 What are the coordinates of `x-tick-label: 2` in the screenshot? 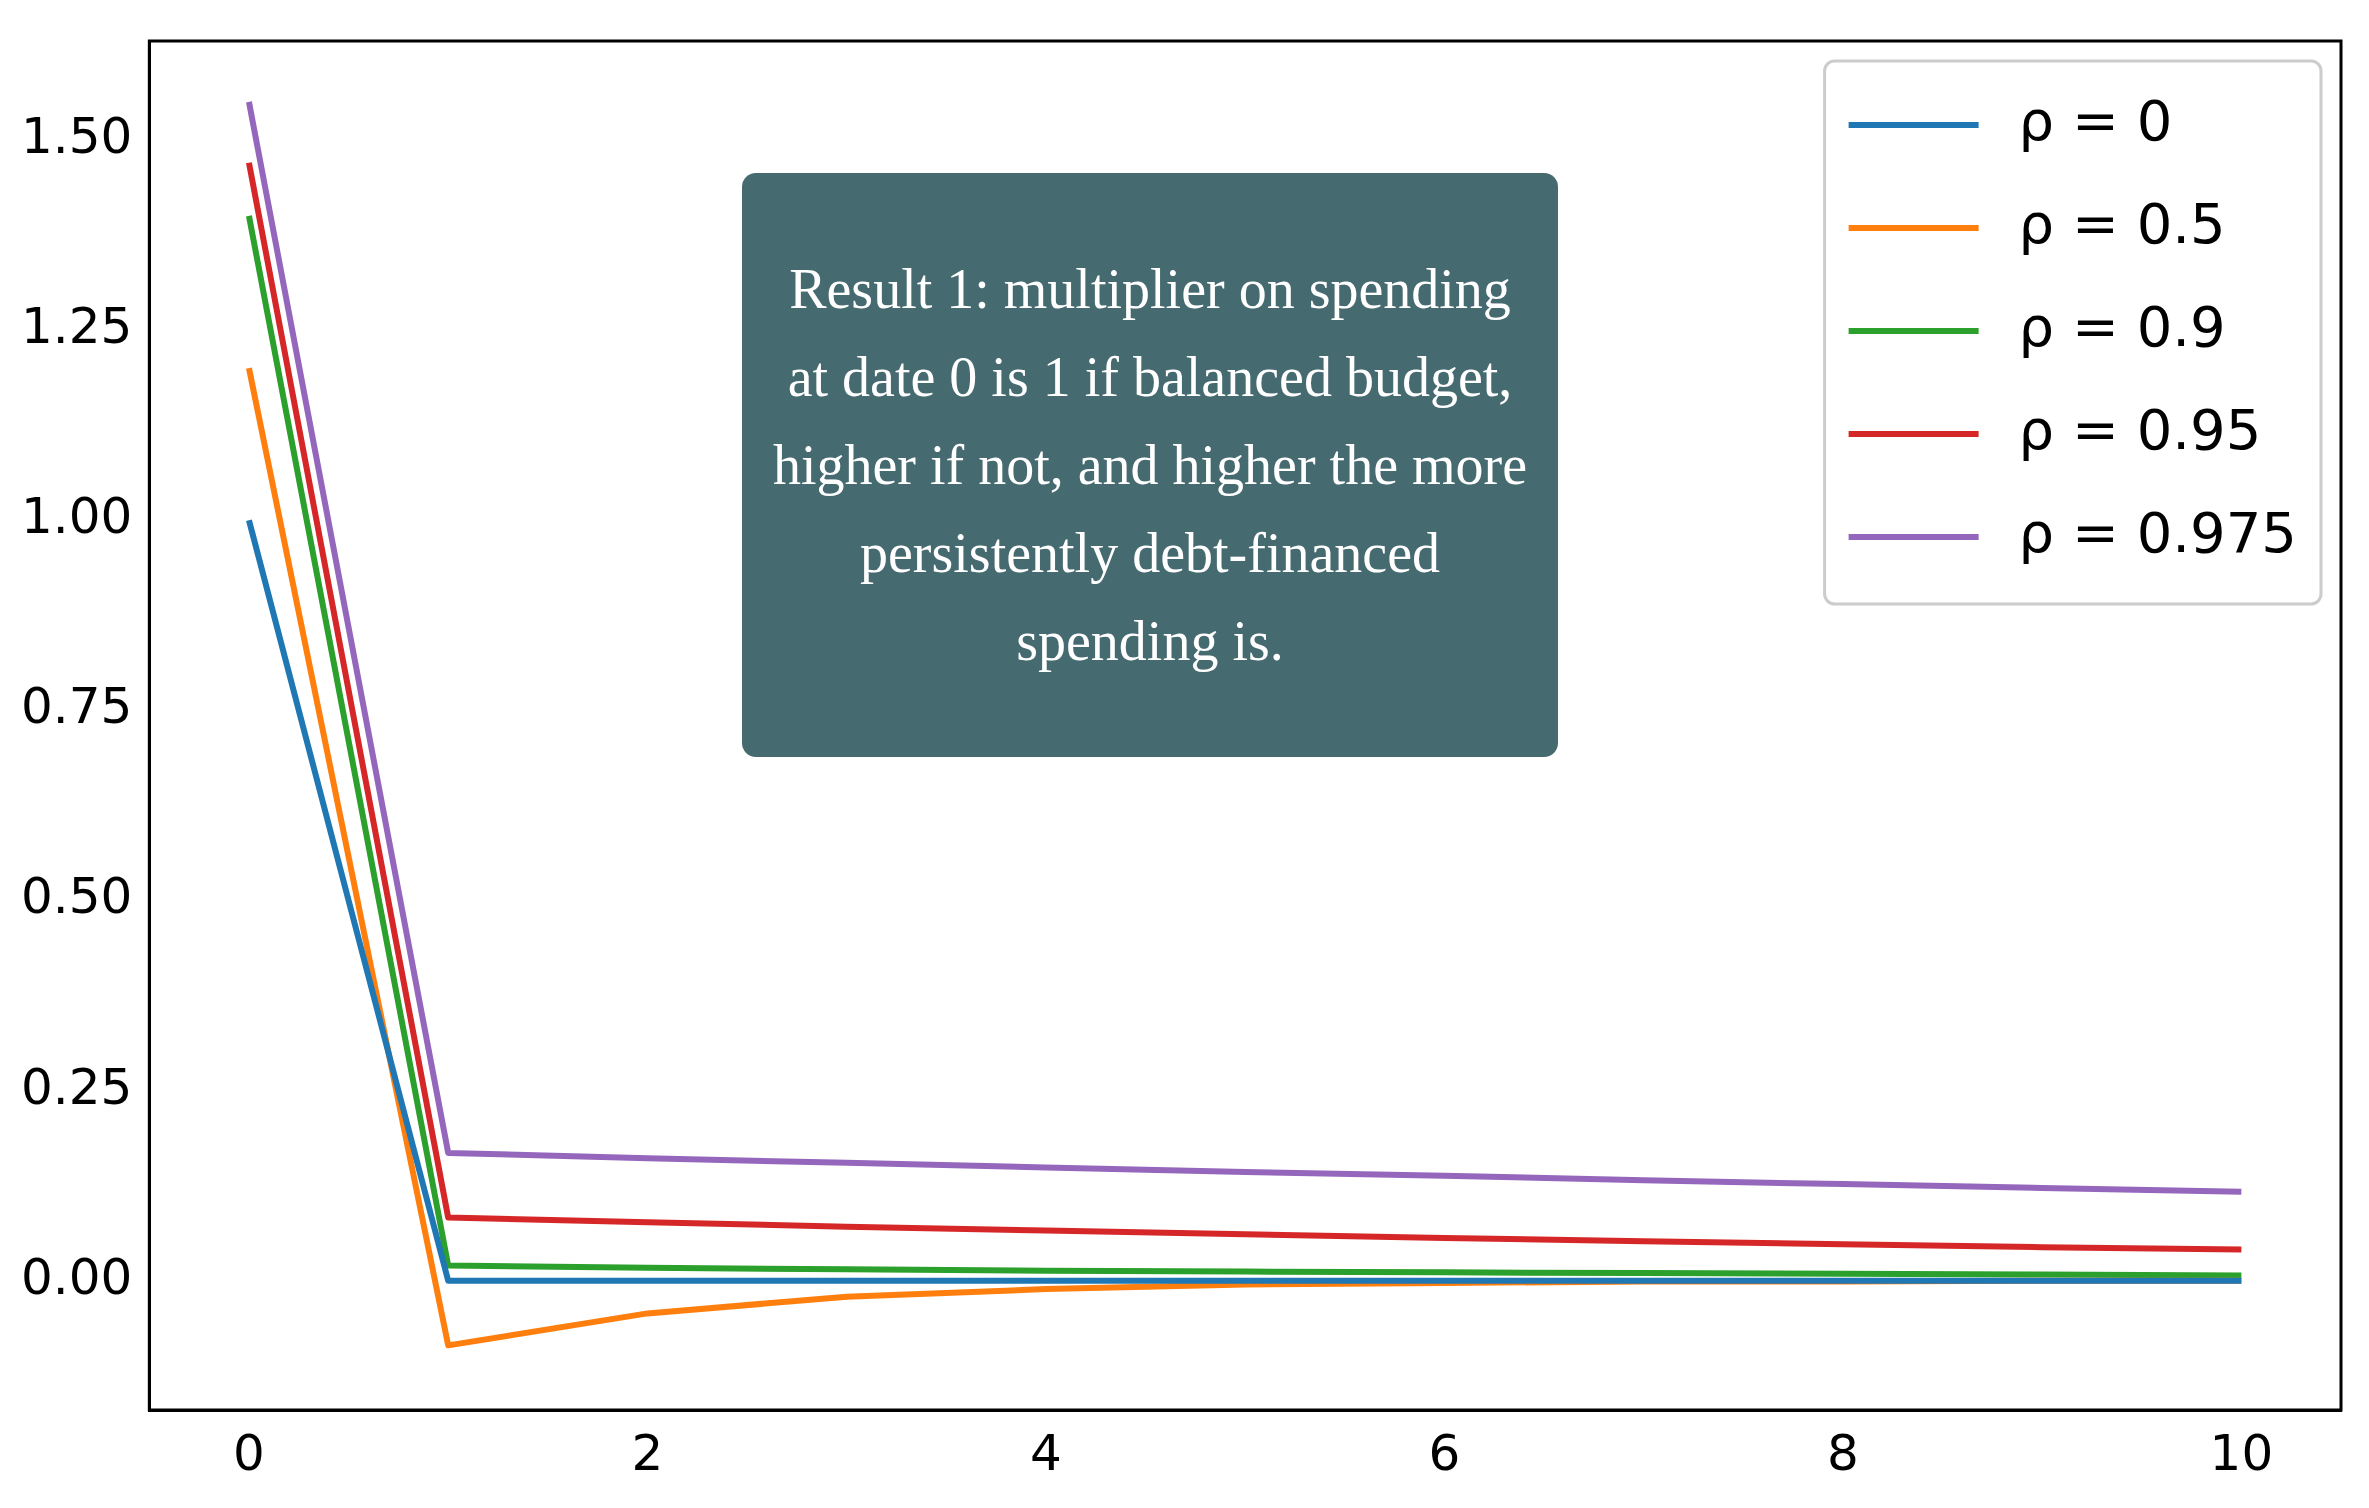 It's located at (647, 1452).